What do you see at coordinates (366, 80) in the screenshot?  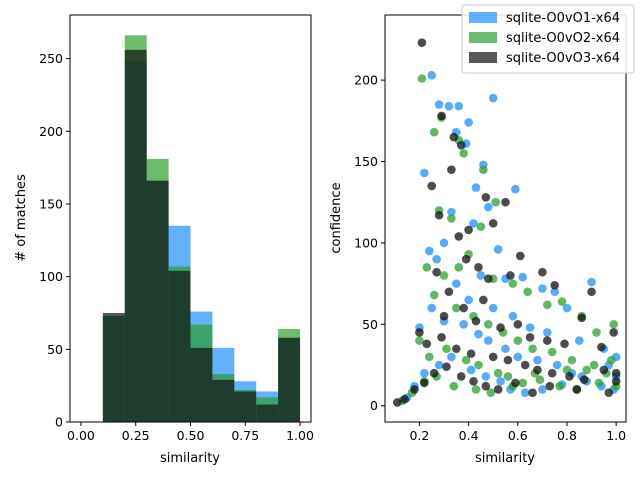 I see `scatter-y-tick-label: 200` at bounding box center [366, 80].